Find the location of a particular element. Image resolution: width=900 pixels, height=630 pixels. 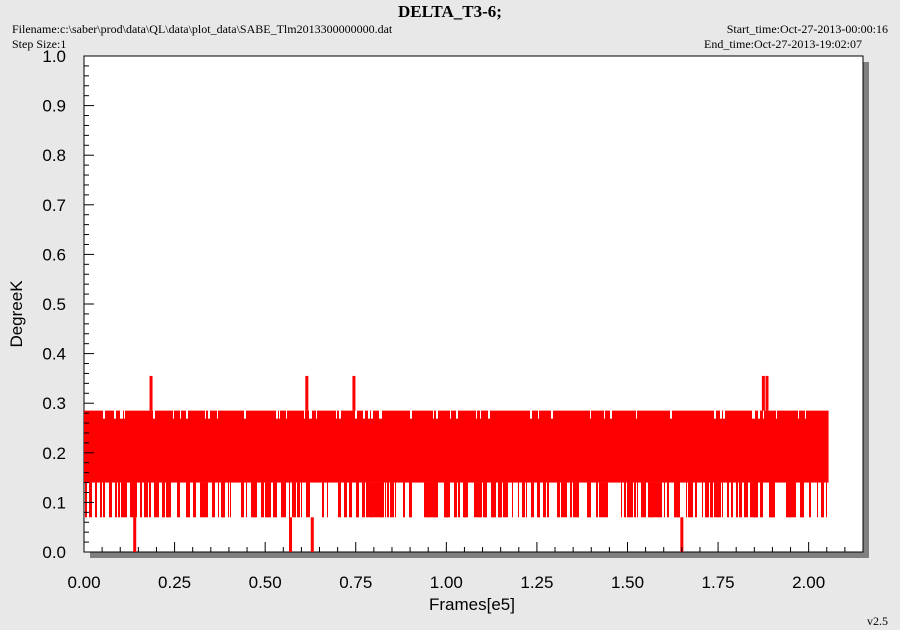

x-tick-label: 1.00 is located at coordinates (446, 582).